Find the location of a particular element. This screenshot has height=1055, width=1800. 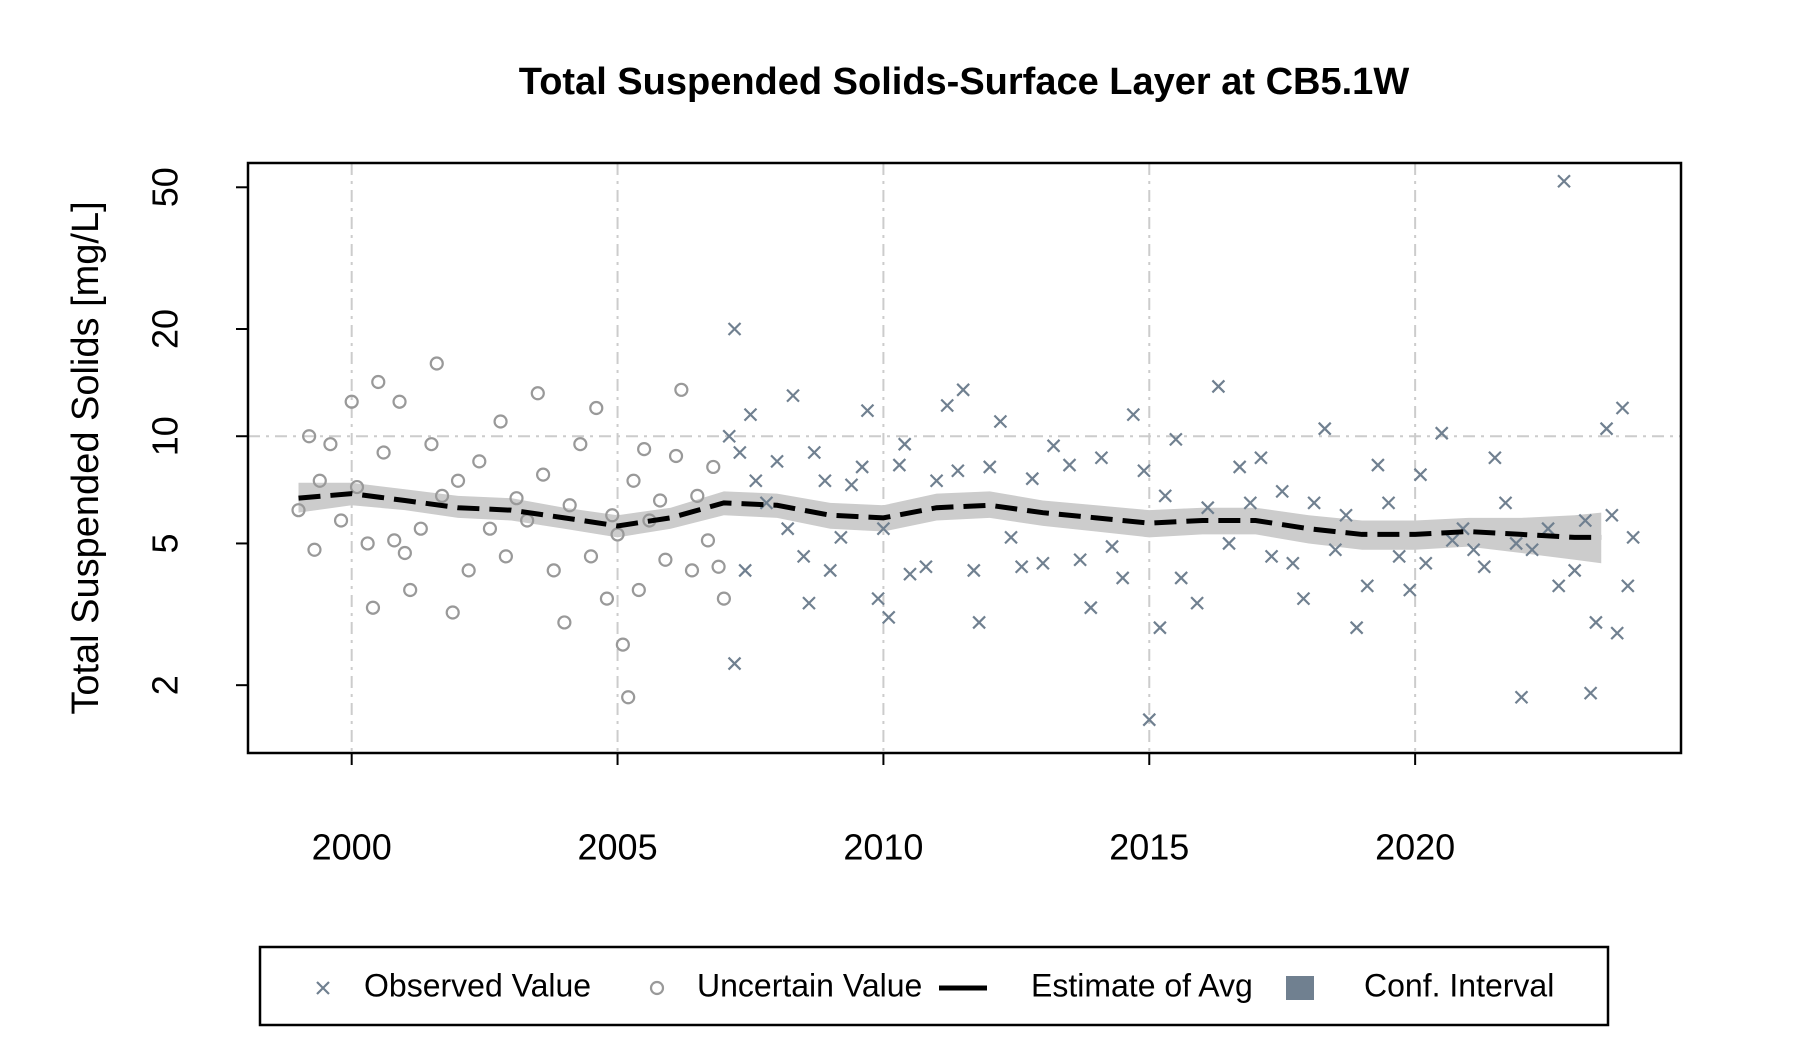

x-tick-label: 2015 is located at coordinates (1149, 847).